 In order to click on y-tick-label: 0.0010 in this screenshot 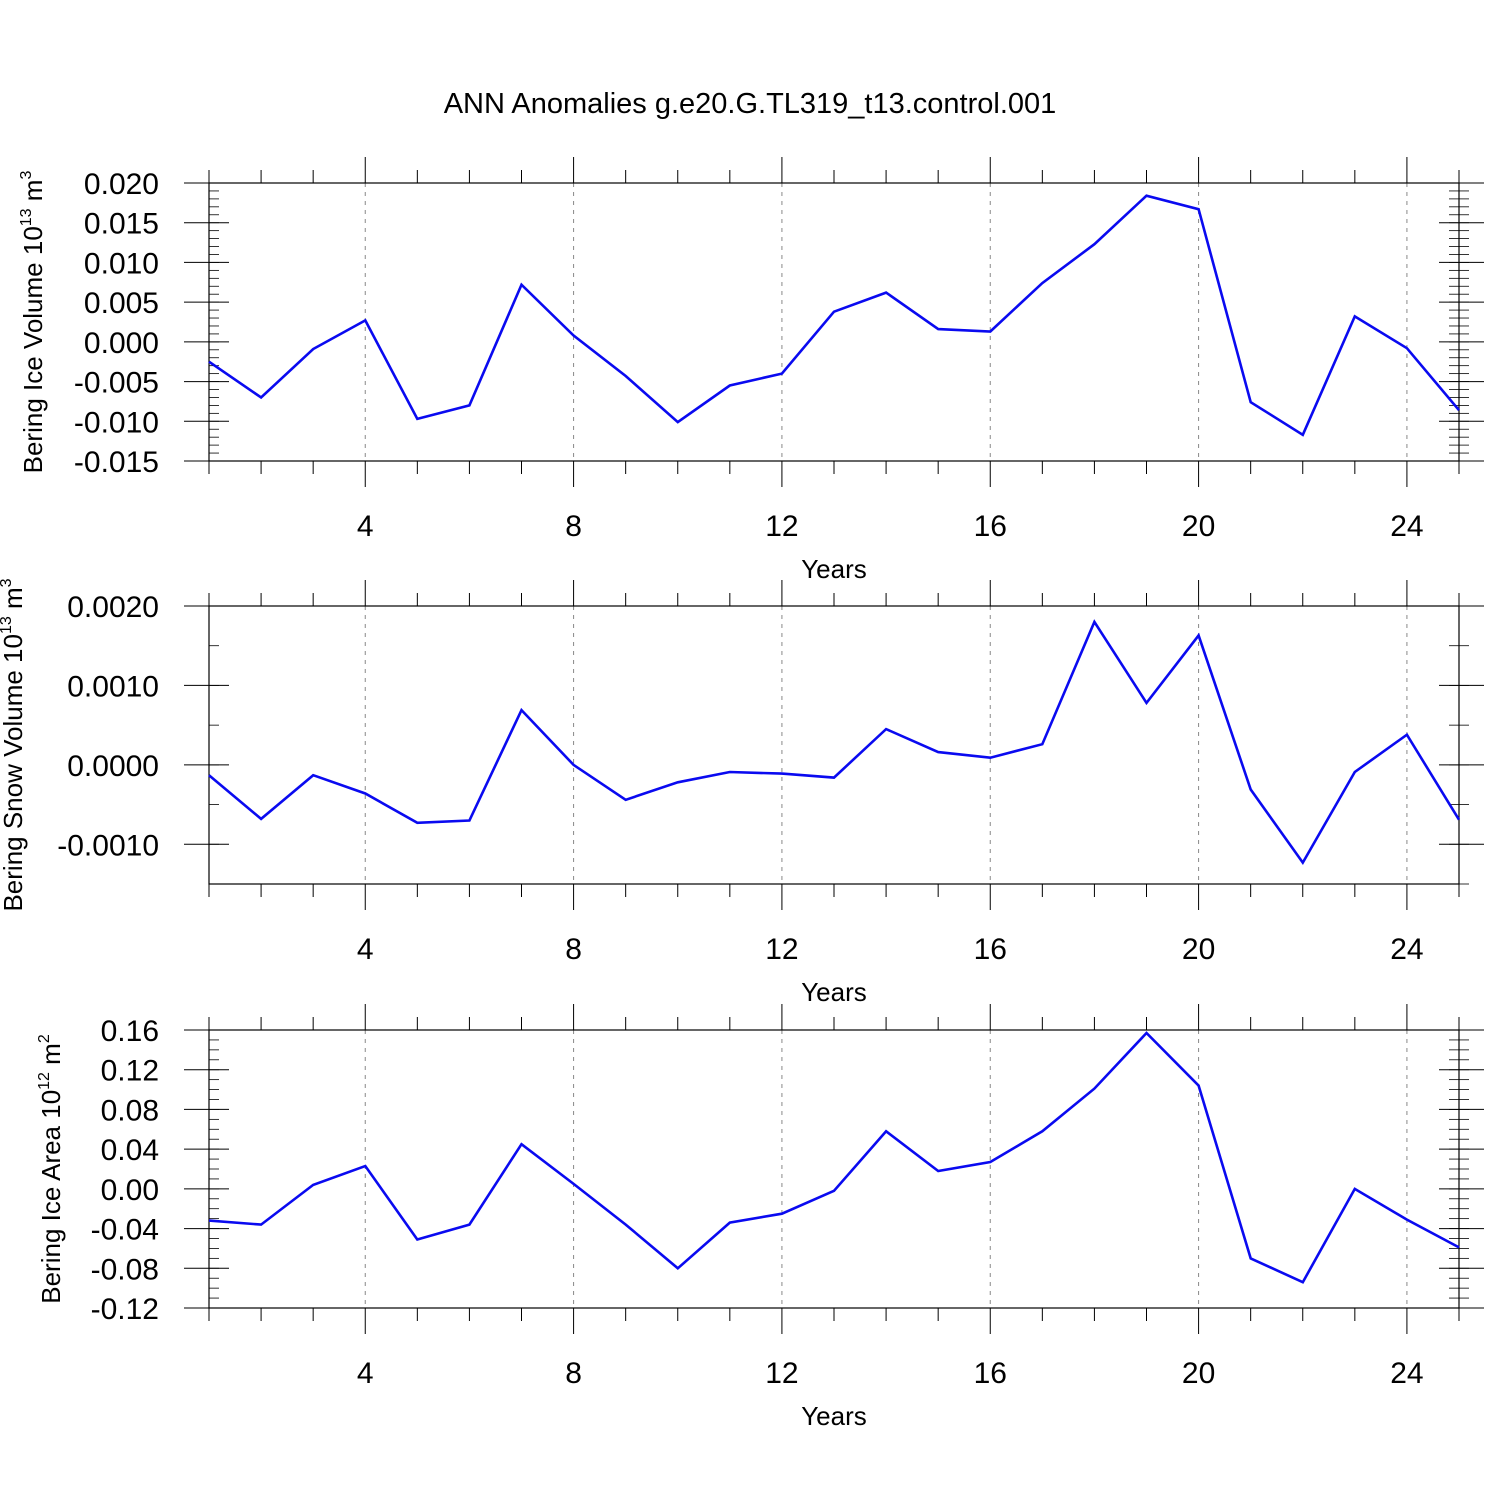, I will do `click(113, 686)`.